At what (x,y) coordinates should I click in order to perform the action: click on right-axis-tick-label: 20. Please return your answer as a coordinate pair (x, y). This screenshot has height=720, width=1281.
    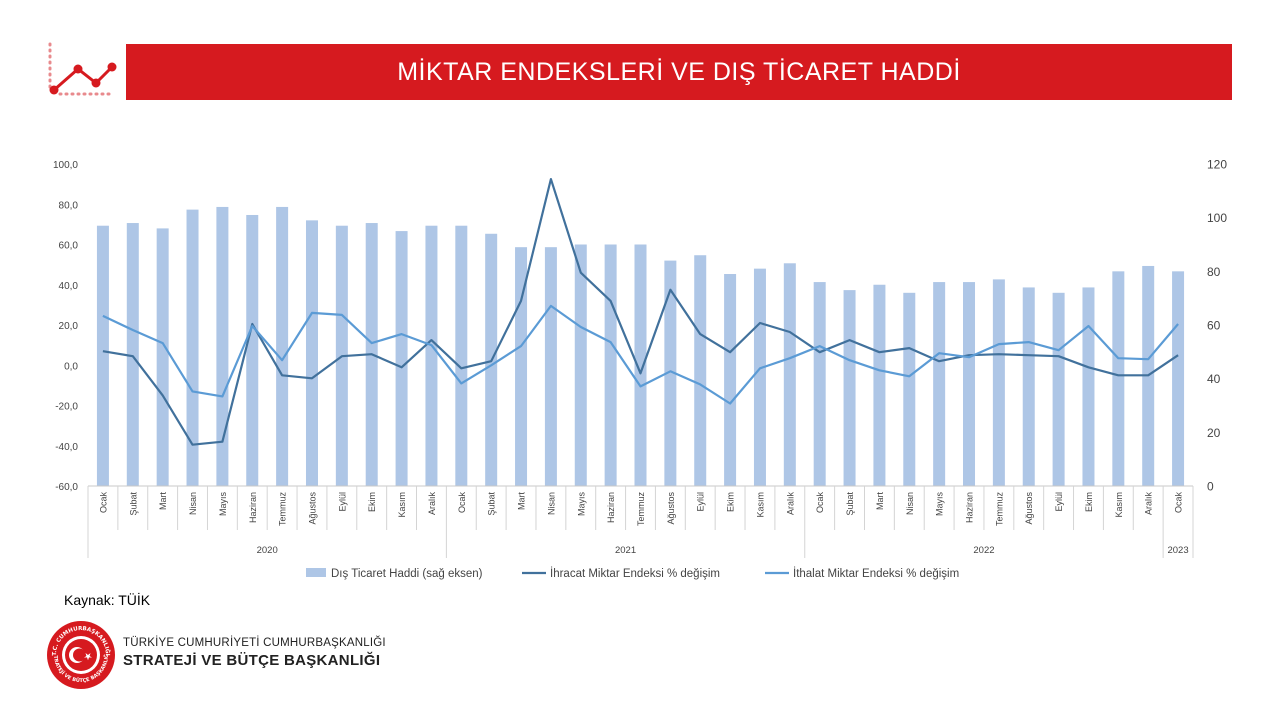
    Looking at the image, I should click on (1214, 433).